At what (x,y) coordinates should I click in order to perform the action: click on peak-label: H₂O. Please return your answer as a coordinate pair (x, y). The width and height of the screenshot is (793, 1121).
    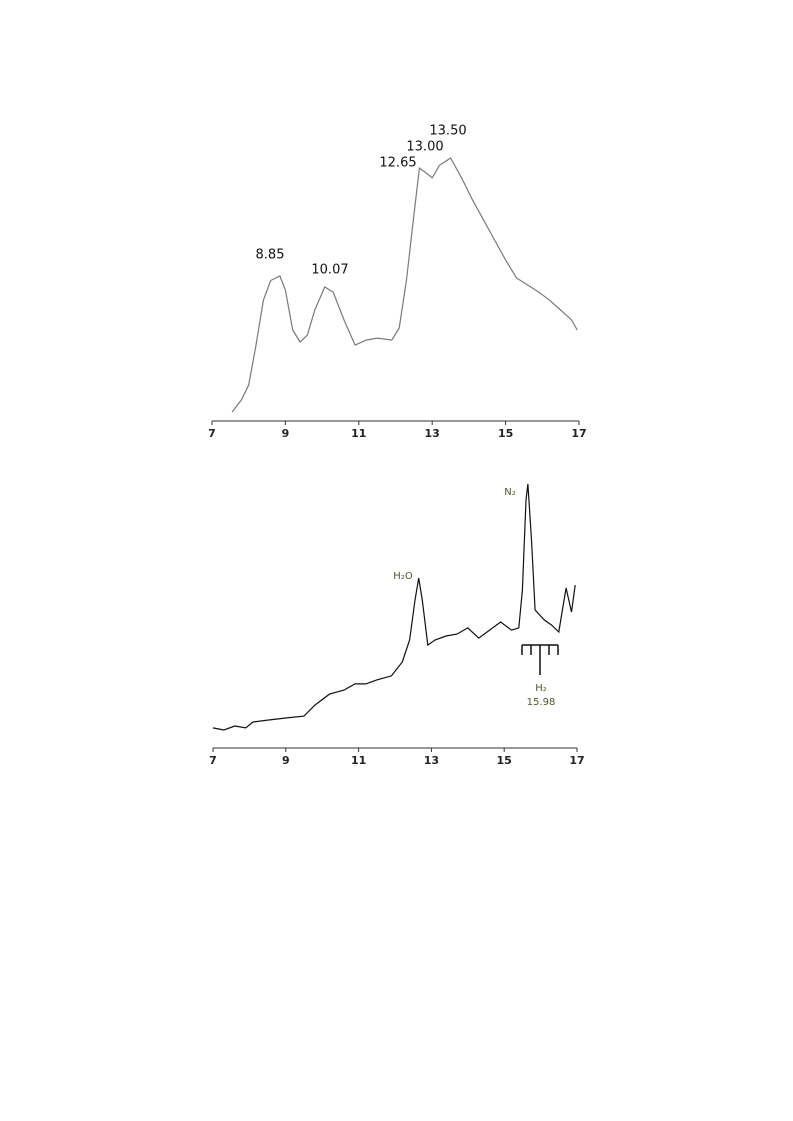
    Looking at the image, I should click on (403, 576).